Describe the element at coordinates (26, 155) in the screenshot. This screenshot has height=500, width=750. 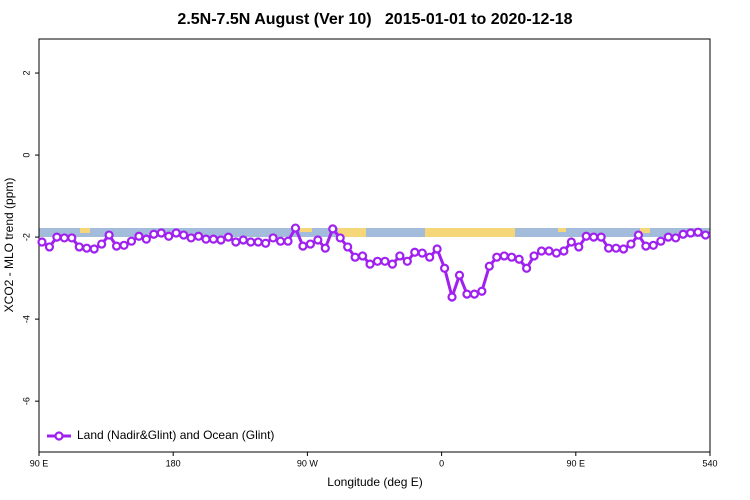
I see `y-tick-label: 0` at that location.